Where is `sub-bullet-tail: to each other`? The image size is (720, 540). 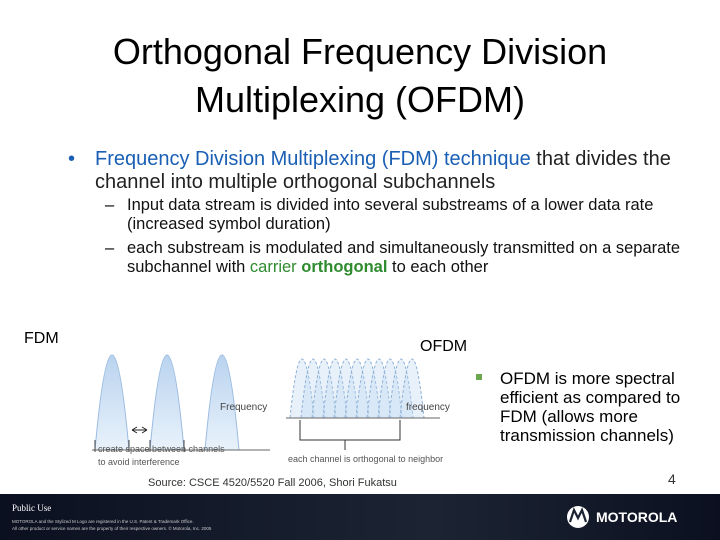
sub-bullet-tail: to each other is located at coordinates (440, 267).